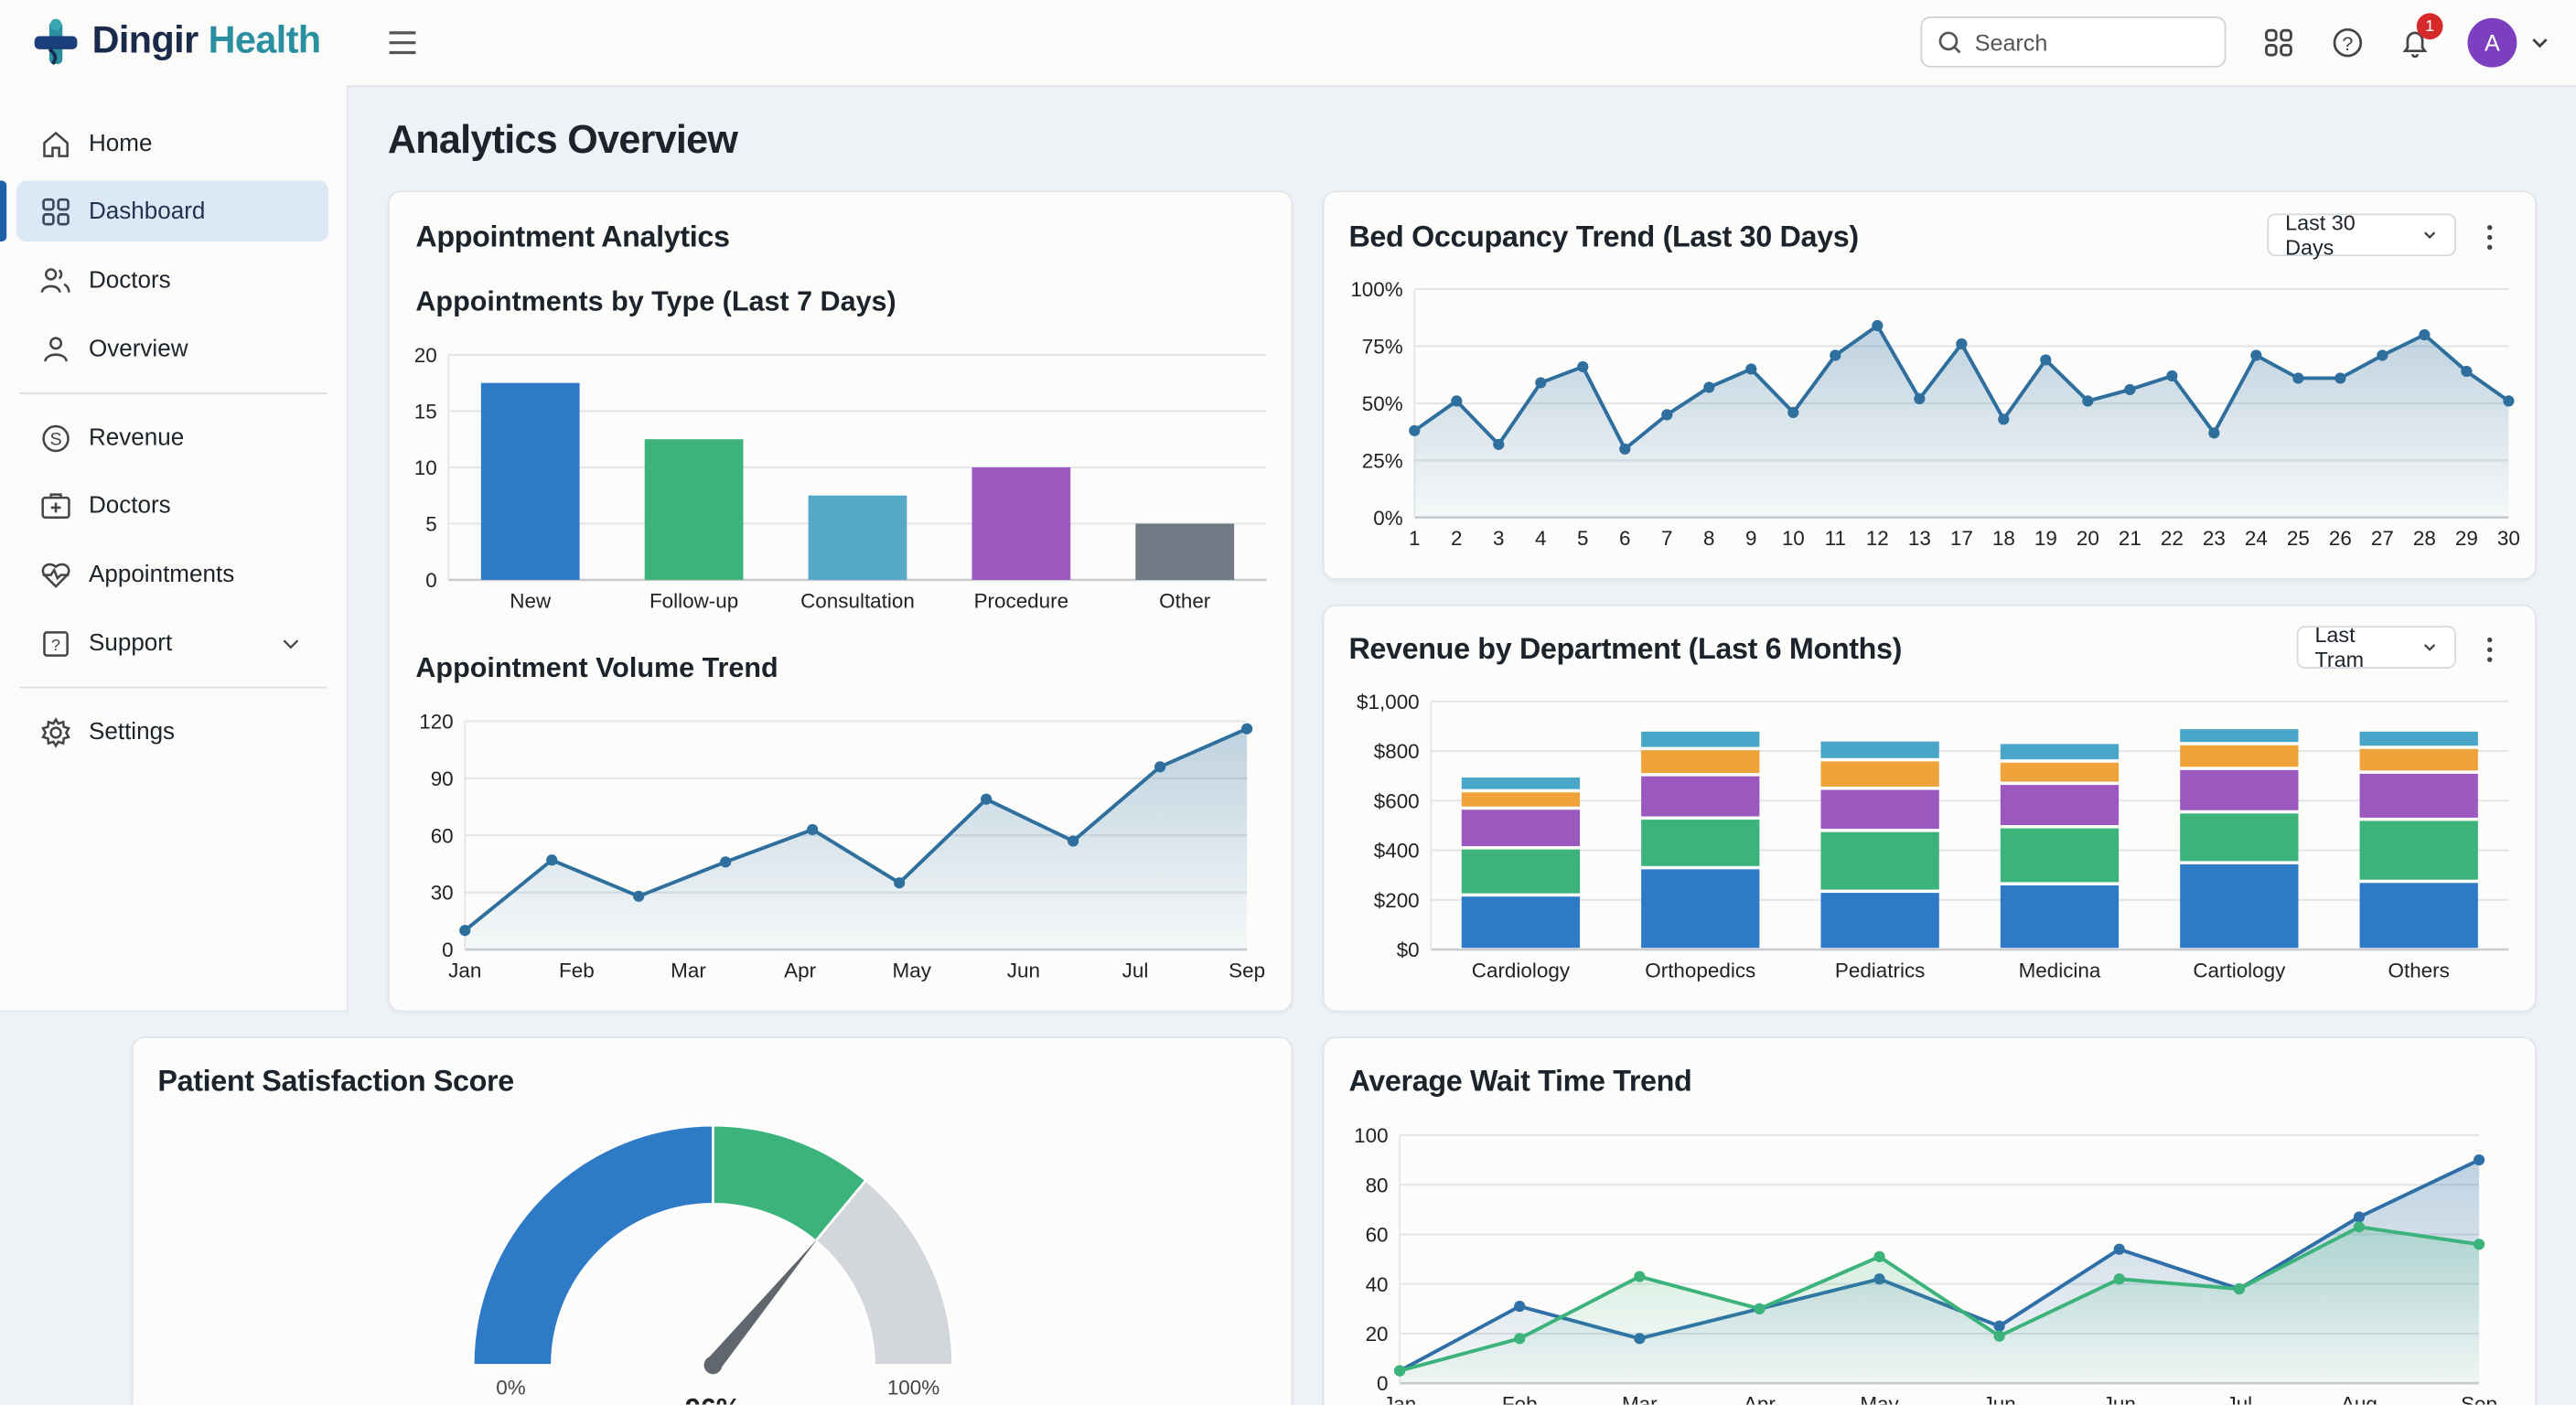 This screenshot has height=1405, width=2576. I want to click on brand-name-part2: Health, so click(265, 39).